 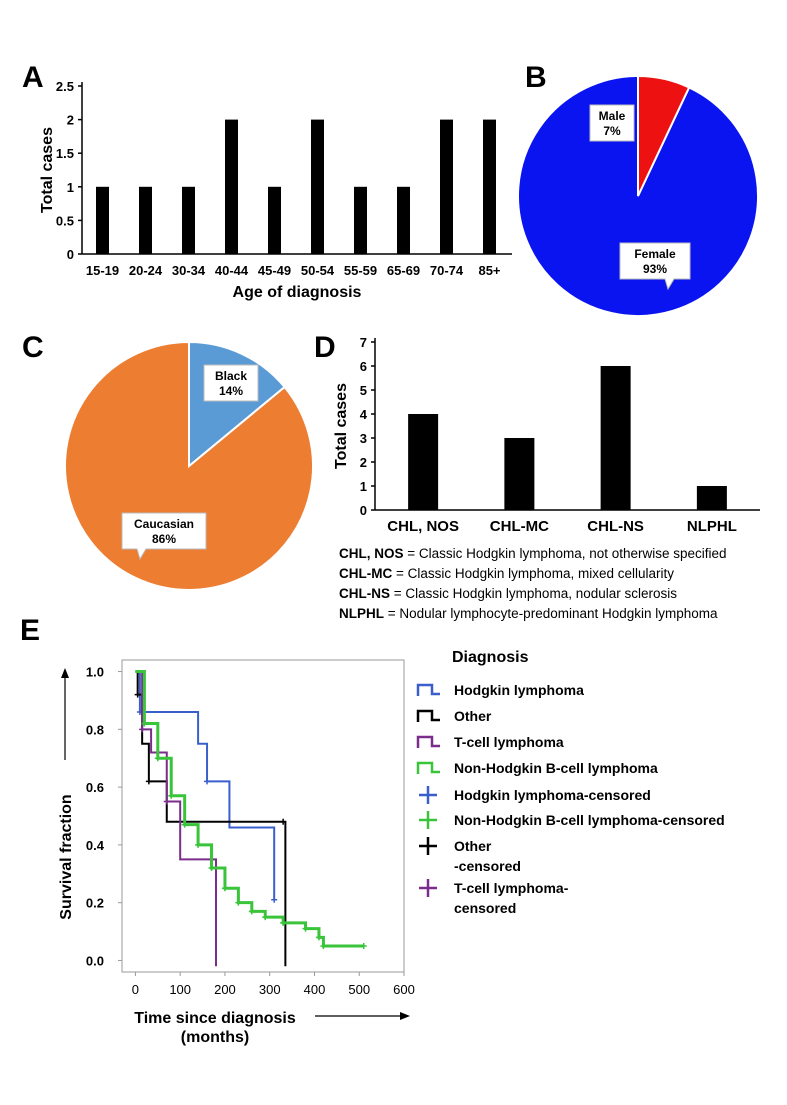 What do you see at coordinates (102, 270) in the screenshot?
I see `x-tick-label: 15-19` at bounding box center [102, 270].